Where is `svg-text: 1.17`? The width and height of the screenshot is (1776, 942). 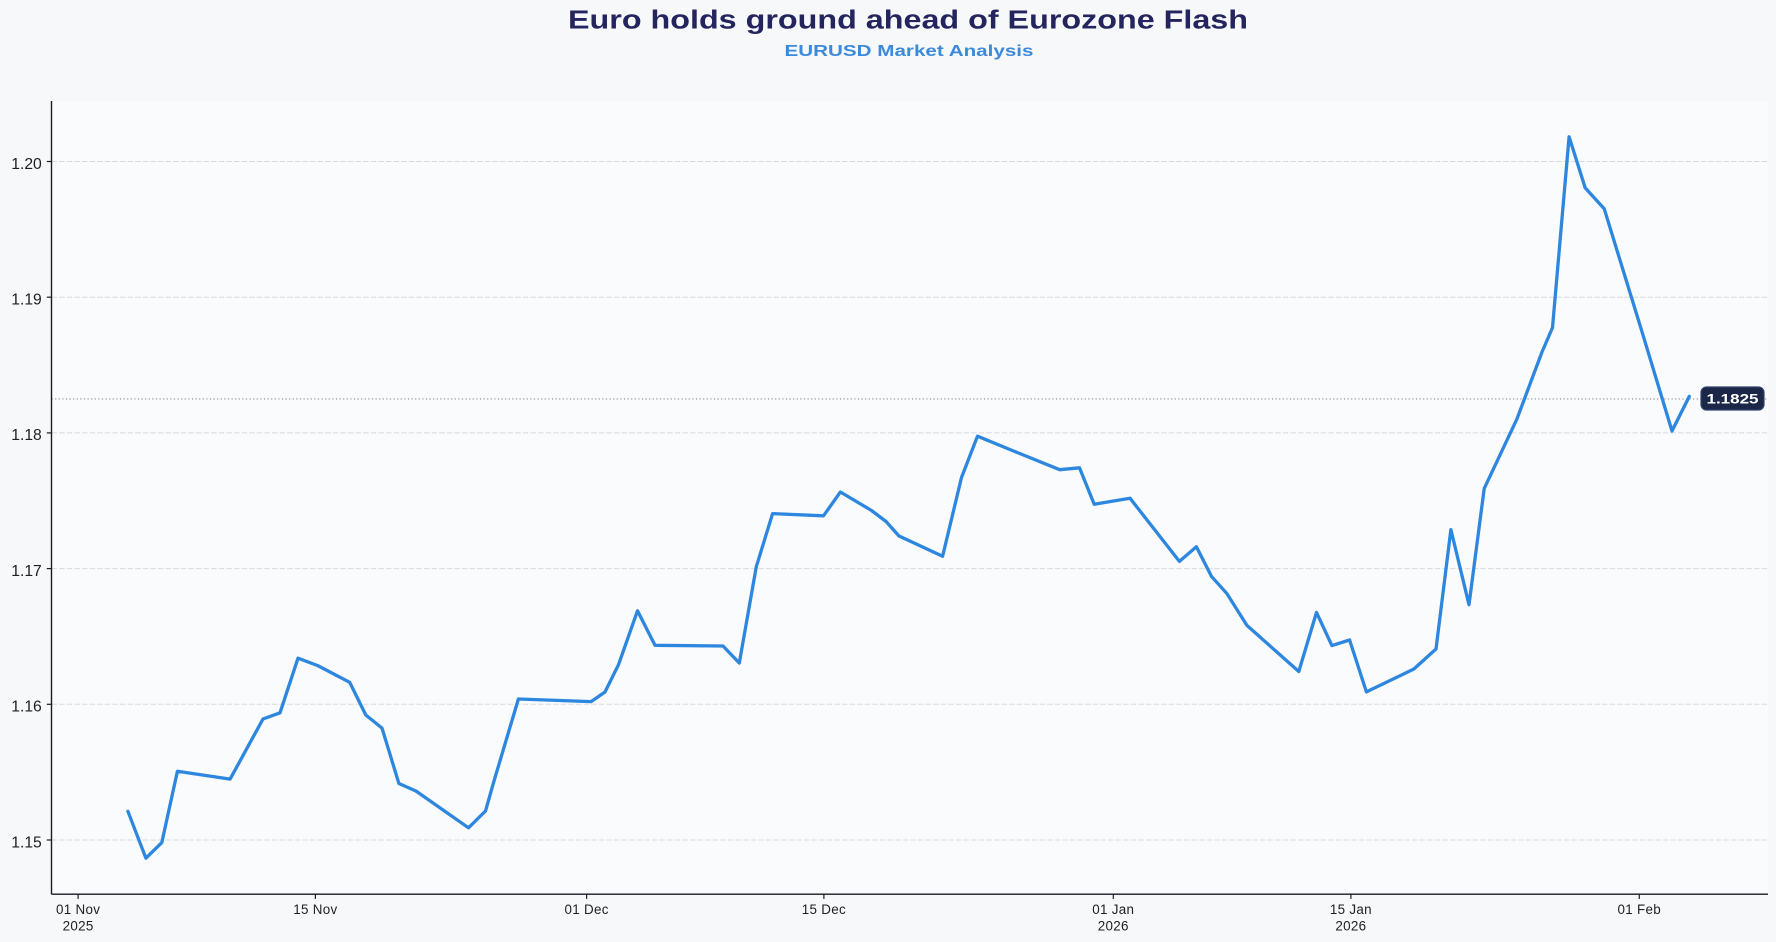 svg-text: 1.17 is located at coordinates (26, 571).